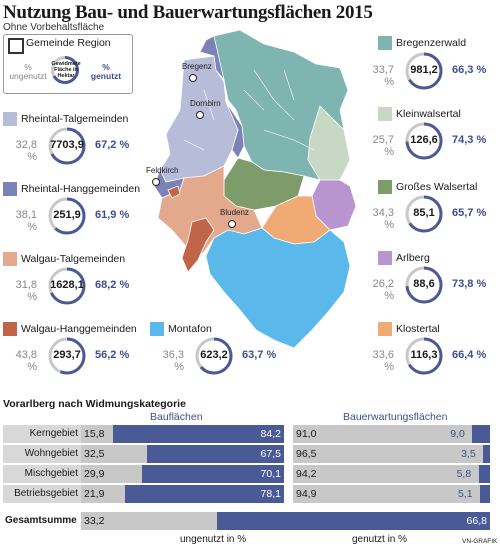 The height and width of the screenshot is (546, 500). I want to click on region-stat: 33,7 % 981,2 66,3 %, so click(425, 71).